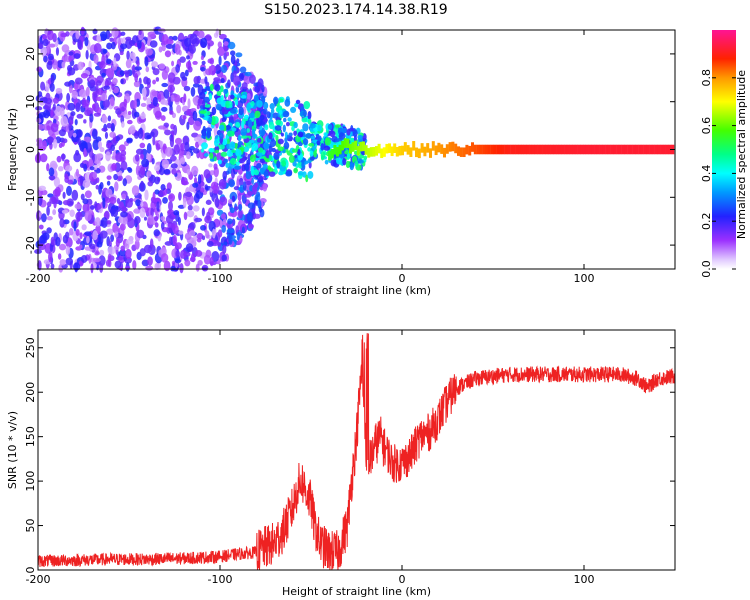  What do you see at coordinates (30, 526) in the screenshot?
I see `p2-y-tick-label: 50` at bounding box center [30, 526].